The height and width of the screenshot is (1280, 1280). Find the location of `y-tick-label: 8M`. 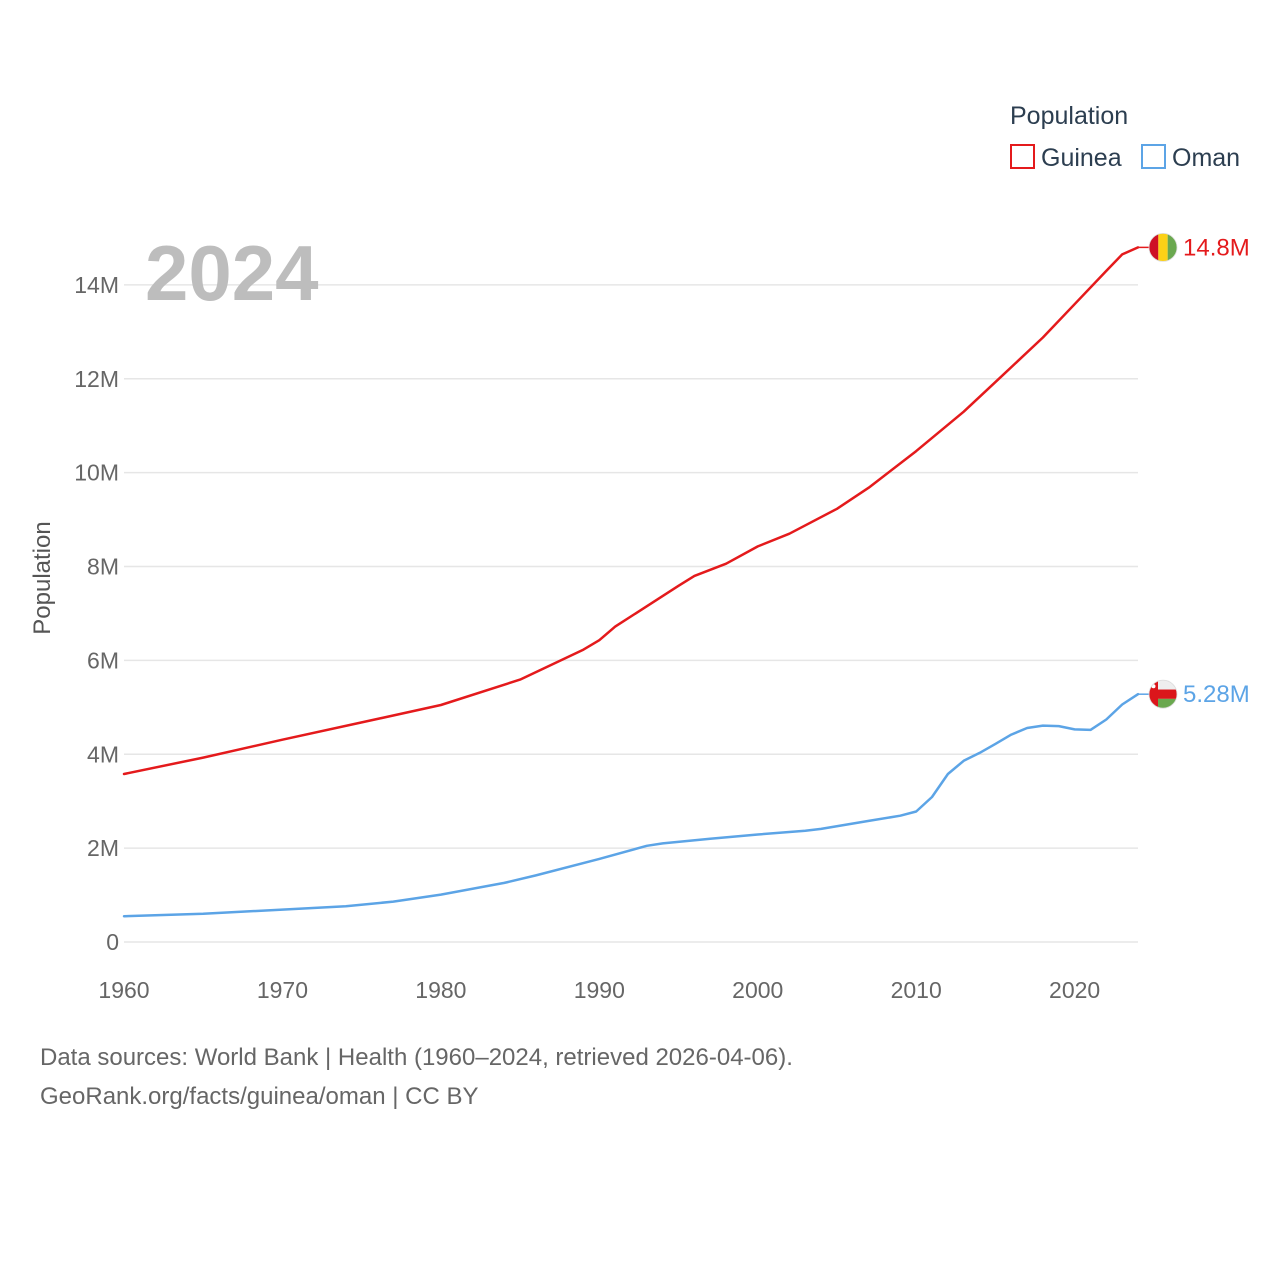

y-tick-label: 8M is located at coordinates (103, 567).